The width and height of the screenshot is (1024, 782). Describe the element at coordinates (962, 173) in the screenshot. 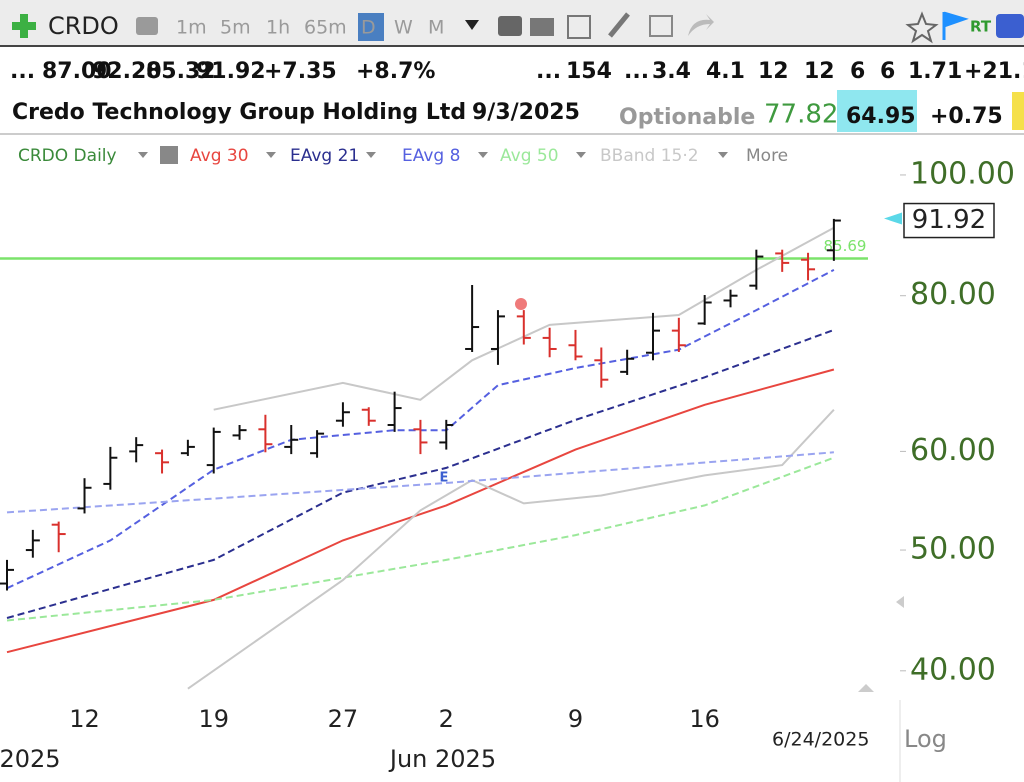

I see `y-tick-label: 100.00` at that location.